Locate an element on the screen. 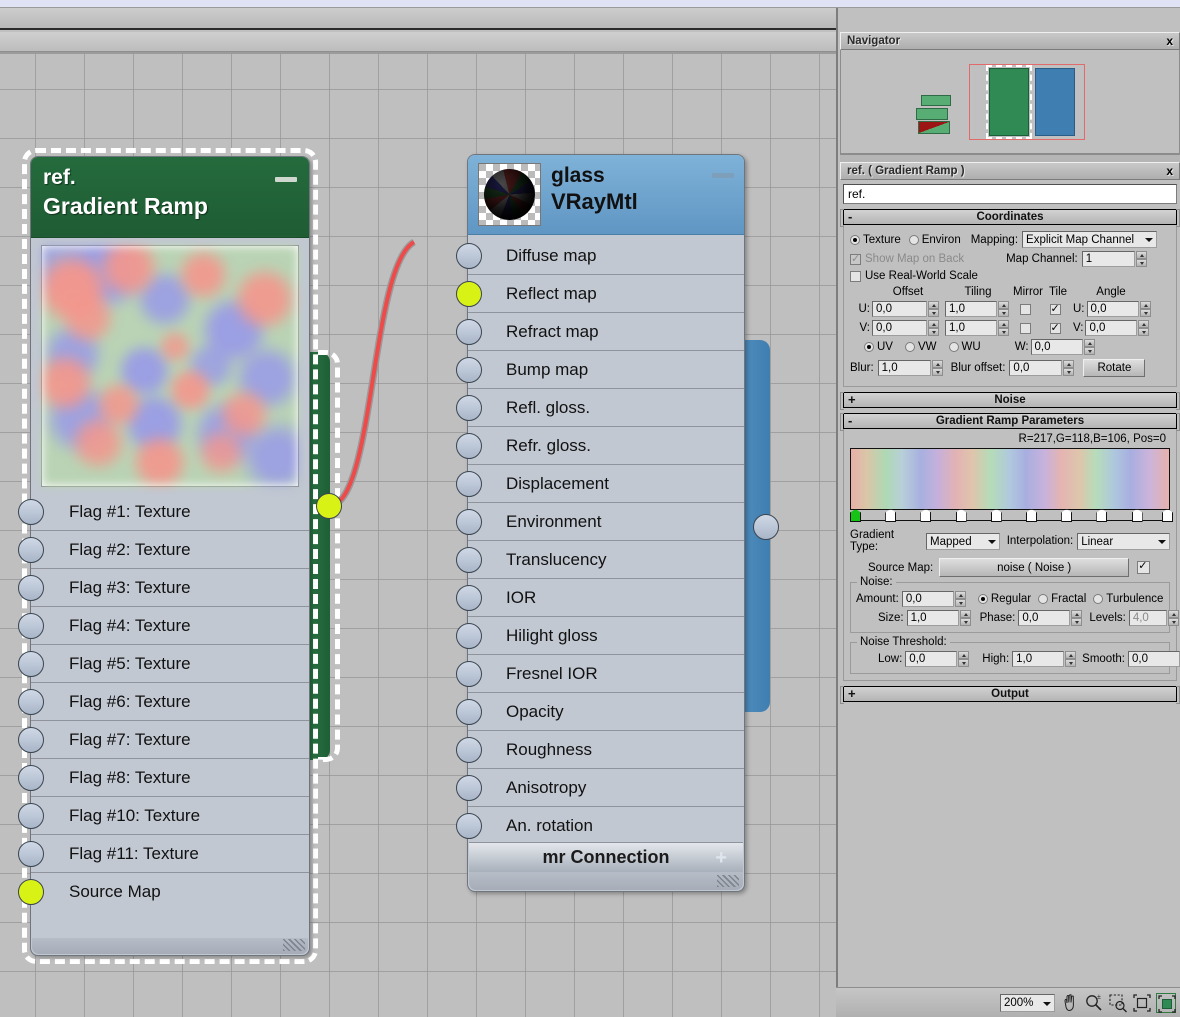 The height and width of the screenshot is (1017, 1180). port-source-map: Source Map is located at coordinates (163, 892).